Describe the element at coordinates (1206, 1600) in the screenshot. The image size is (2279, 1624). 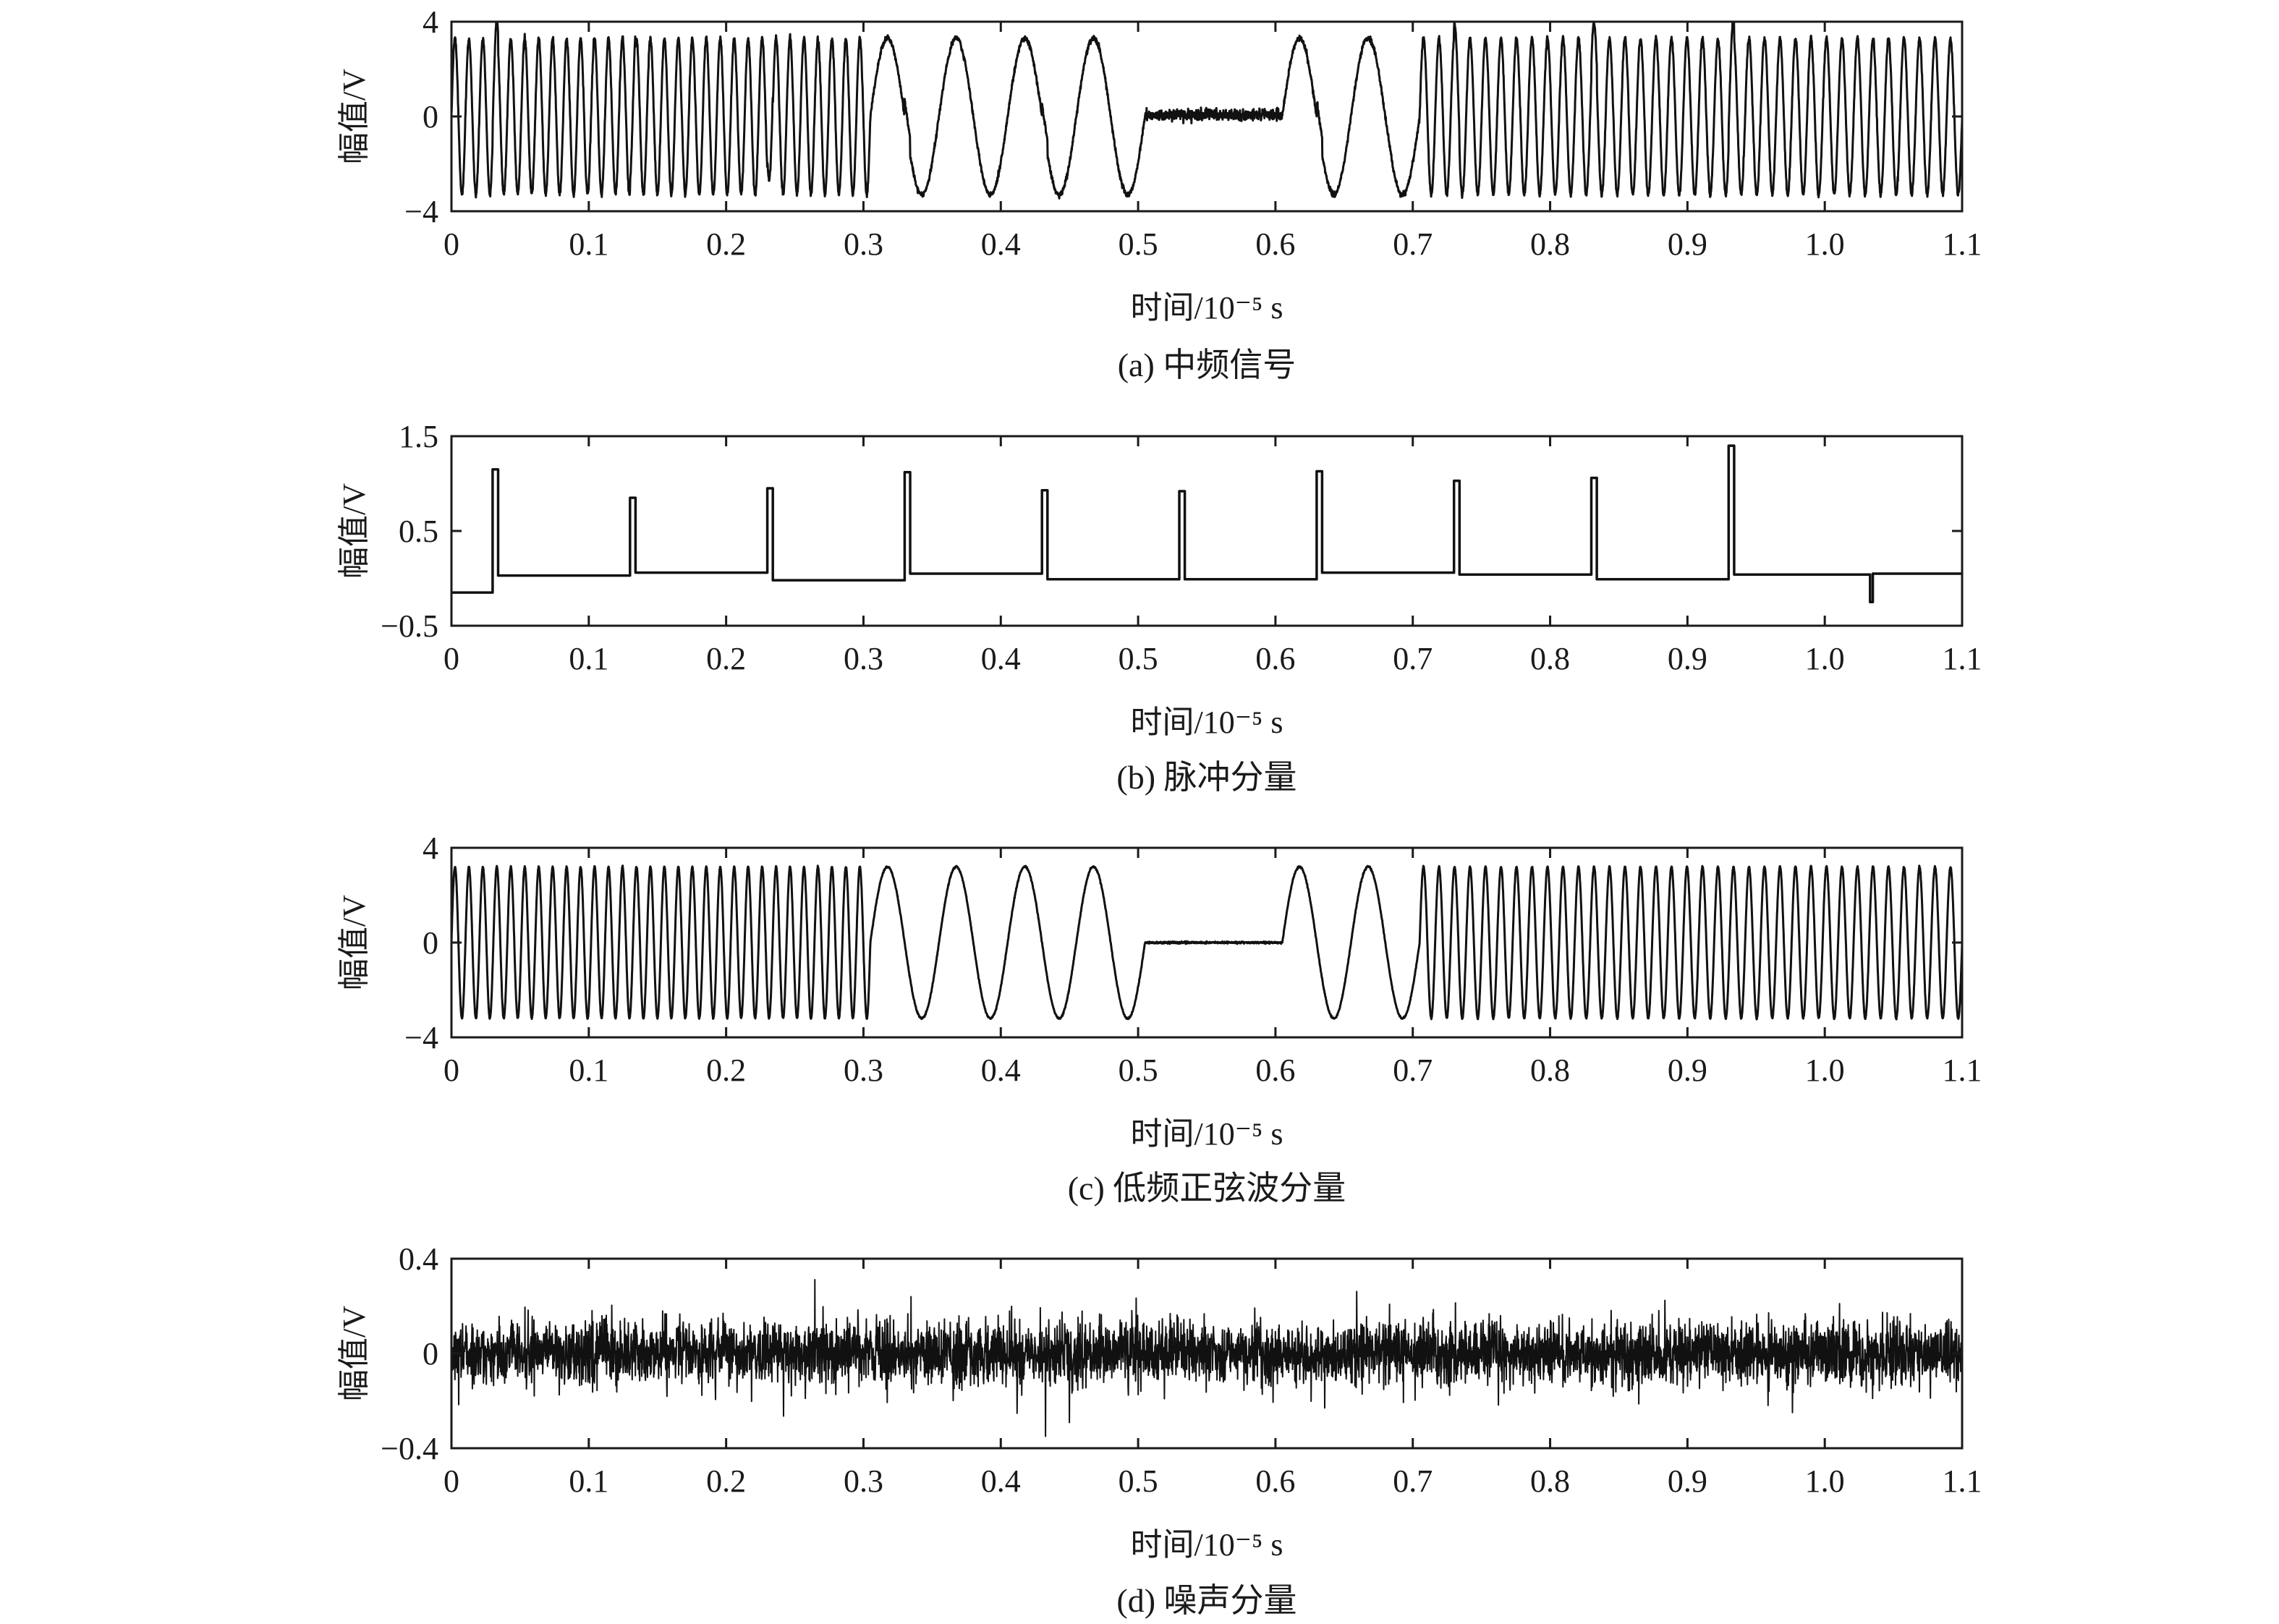
I see `panel-caption: (d) 噪声分量` at that location.